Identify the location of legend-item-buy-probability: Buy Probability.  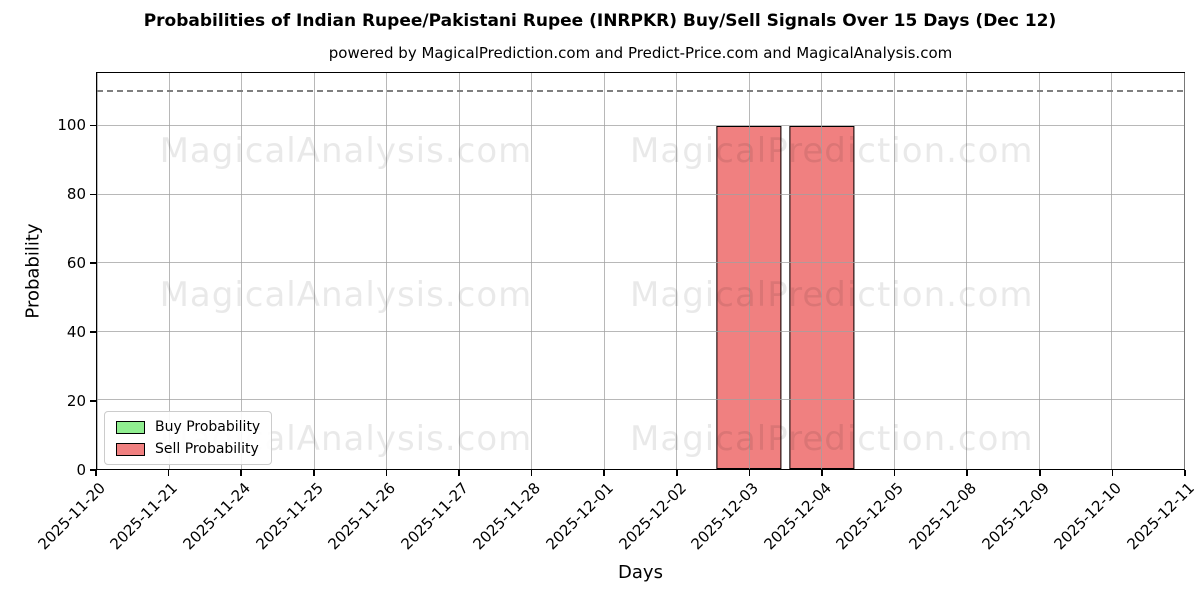
(188, 427).